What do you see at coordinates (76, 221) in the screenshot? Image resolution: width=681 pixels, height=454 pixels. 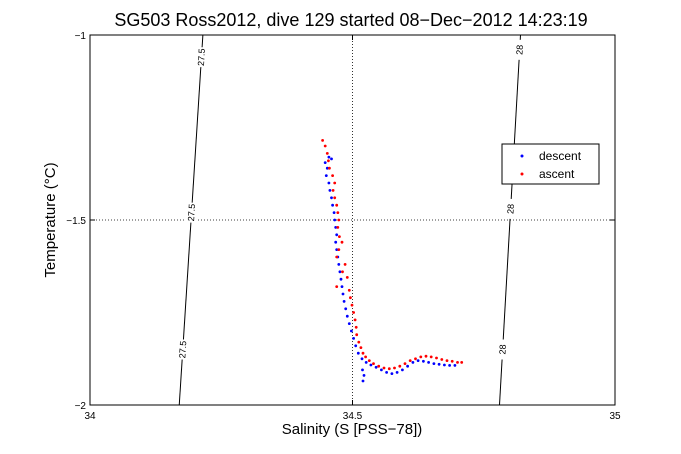 I see `y-tick-label: −1.5` at bounding box center [76, 221].